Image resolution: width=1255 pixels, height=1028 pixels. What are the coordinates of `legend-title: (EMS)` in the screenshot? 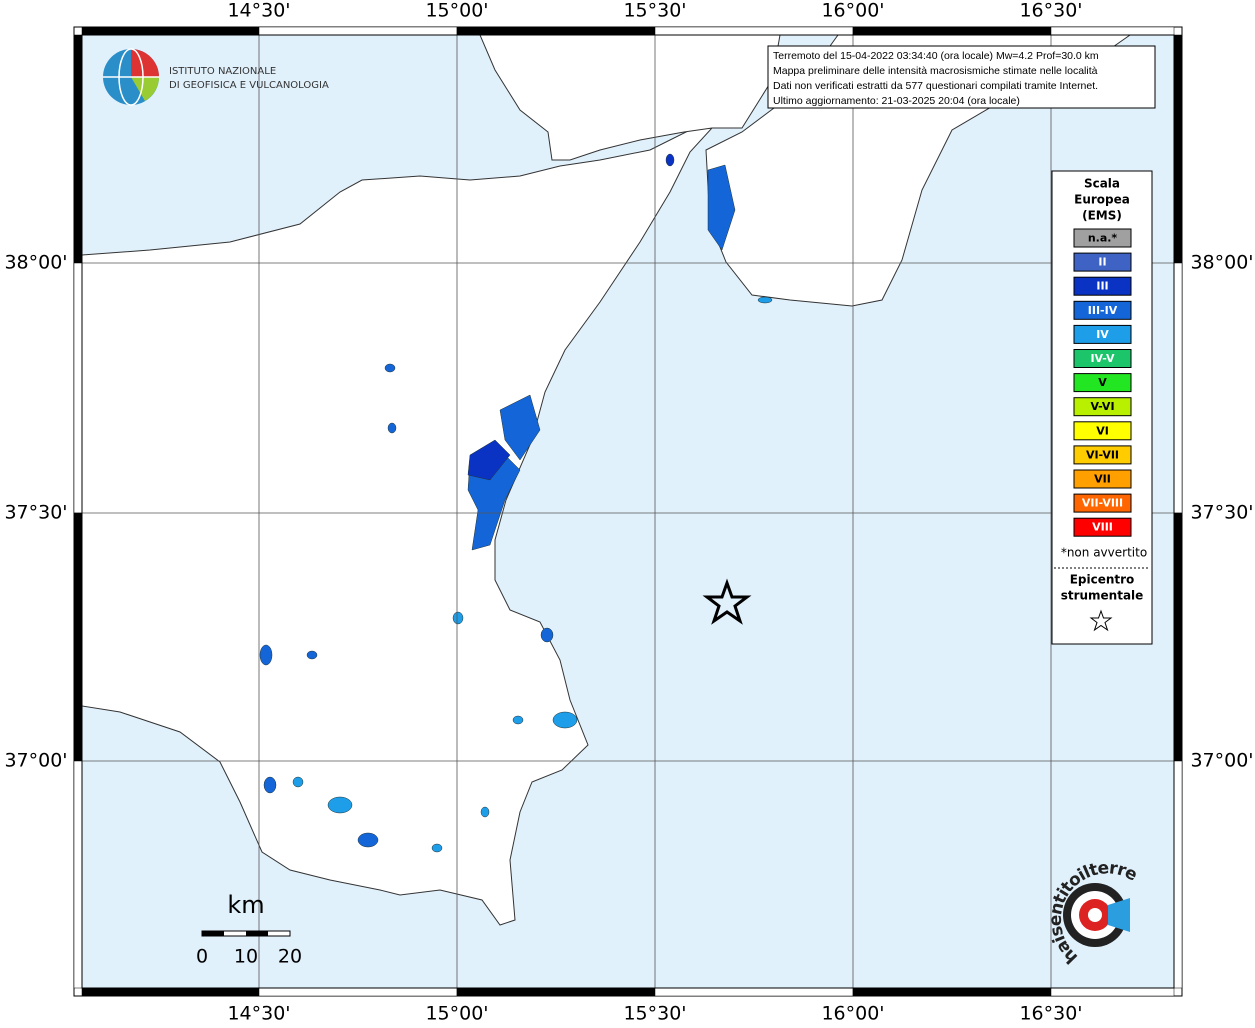 It's located at (1102, 216).